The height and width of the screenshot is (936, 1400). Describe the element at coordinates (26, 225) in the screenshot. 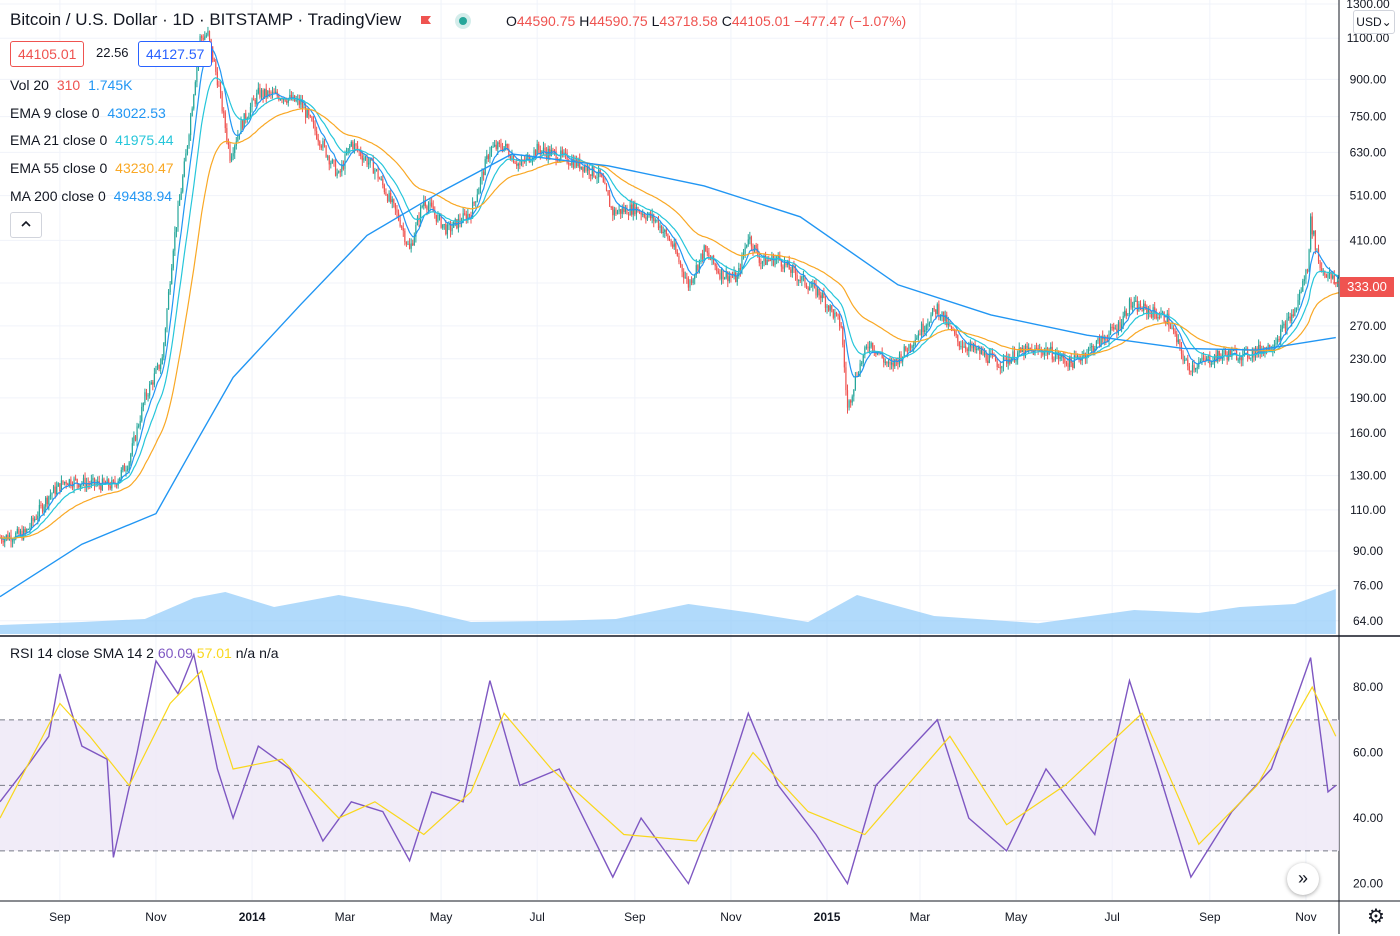

I see `collapse-legend-button` at that location.